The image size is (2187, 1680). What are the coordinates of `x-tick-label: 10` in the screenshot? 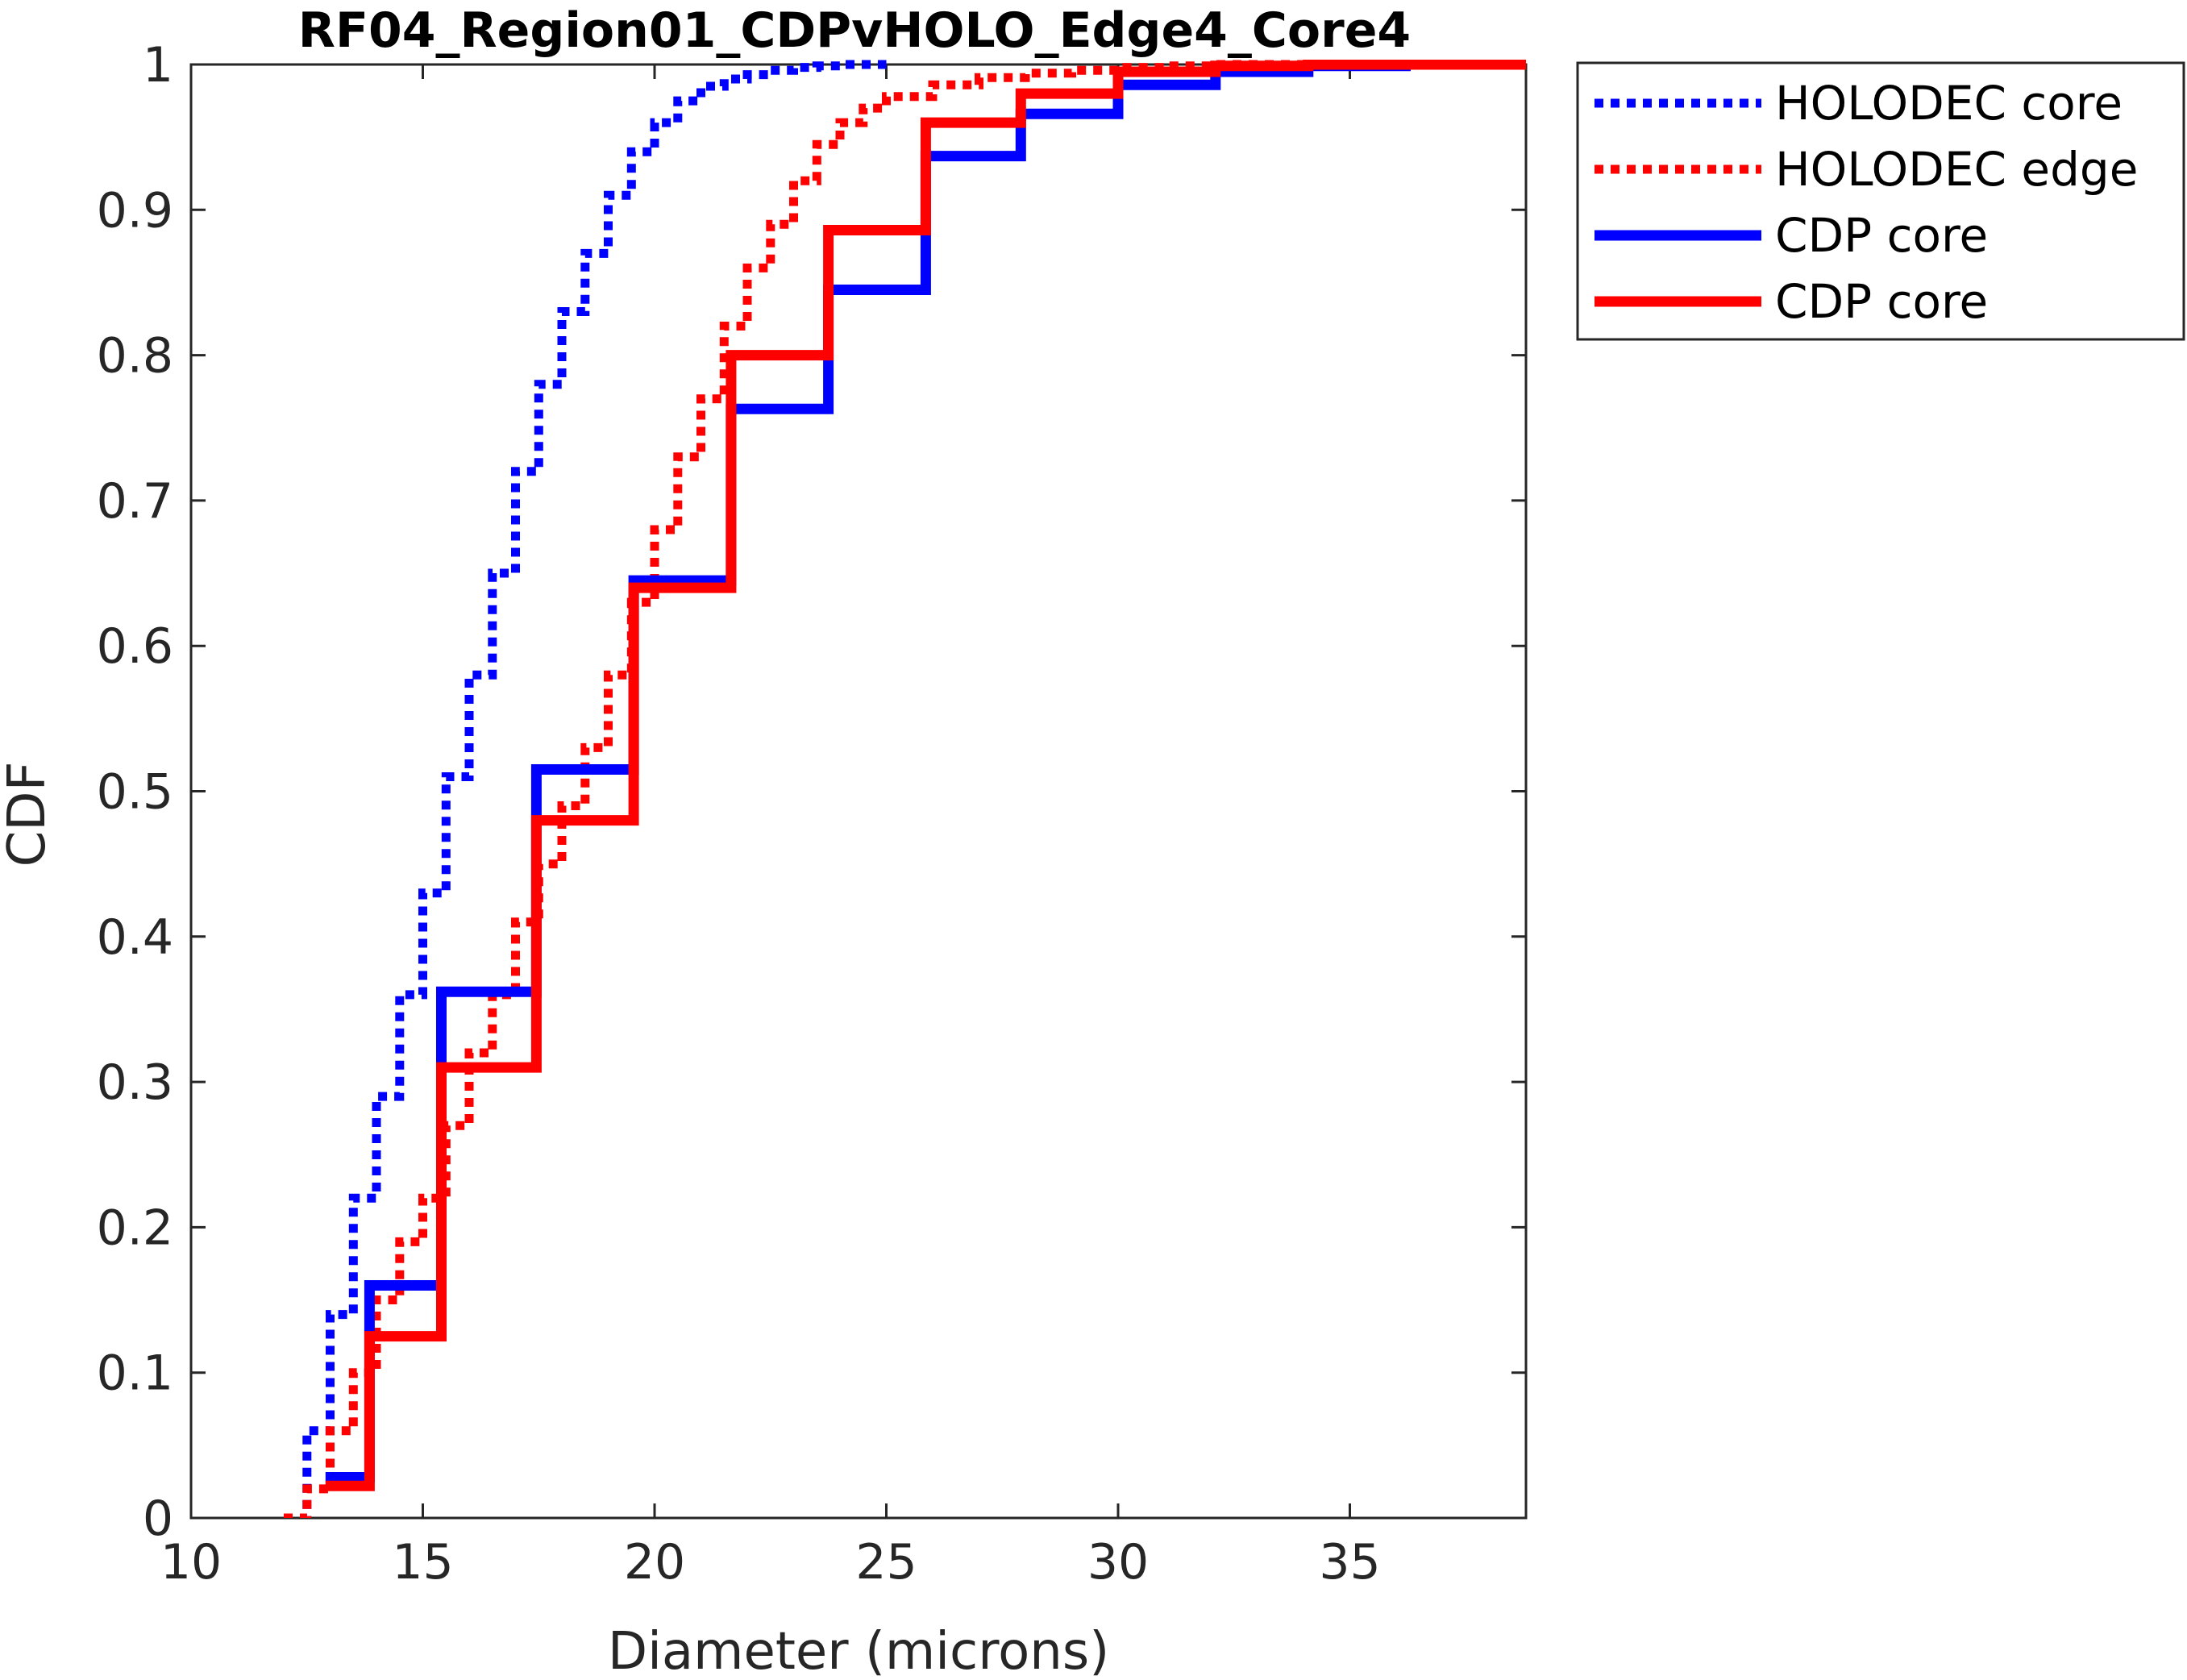 It's located at (191, 1562).